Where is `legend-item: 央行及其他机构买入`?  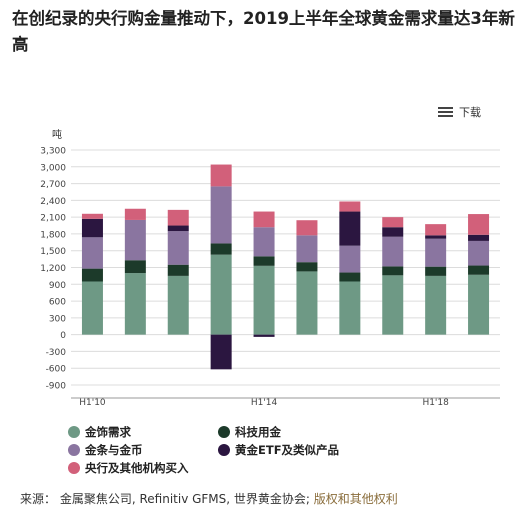 legend-item: 央行及其他机构买入 is located at coordinates (143, 468).